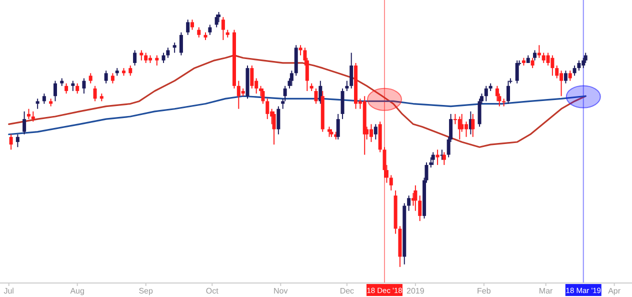 The height and width of the screenshot is (297, 632). Describe the element at coordinates (546, 291) in the screenshot. I see `x-tick-label: Mar` at that location.